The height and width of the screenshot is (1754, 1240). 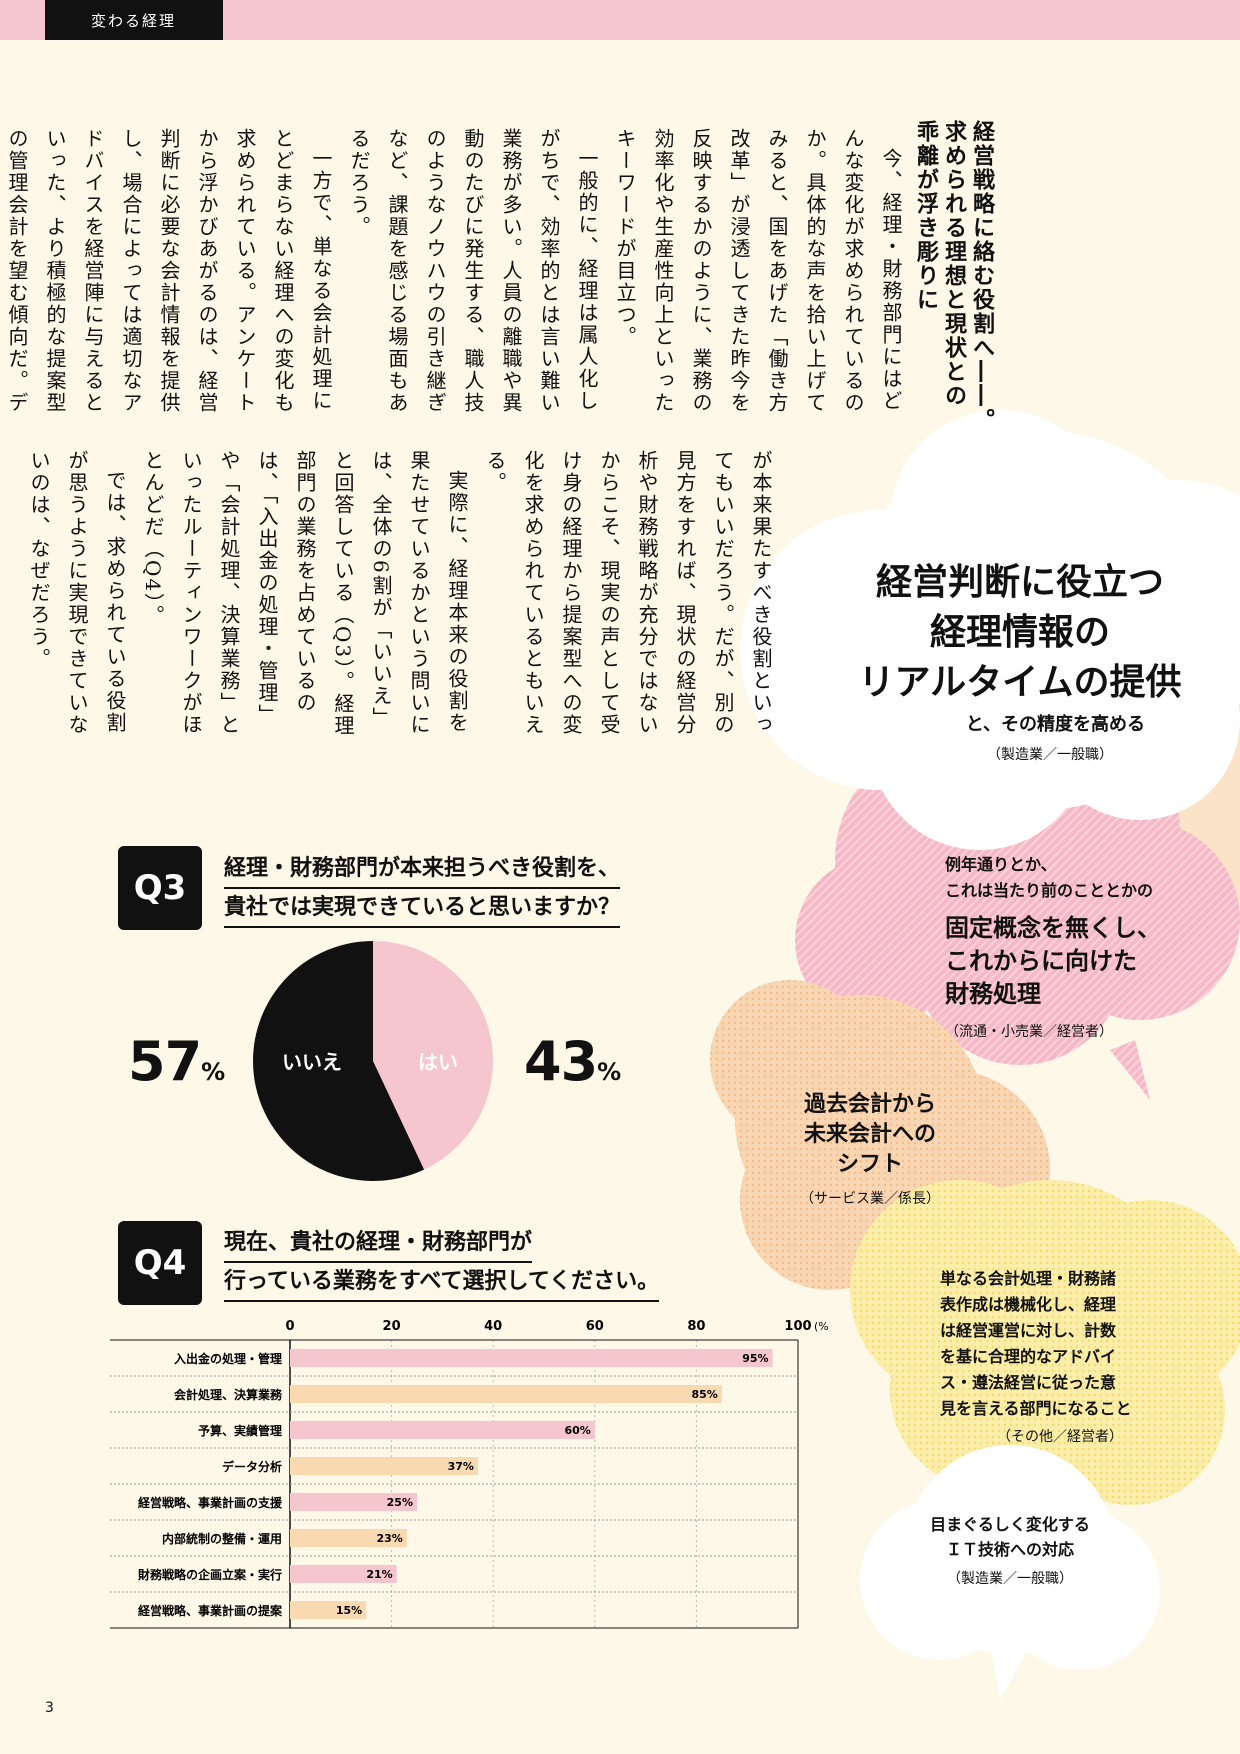 What do you see at coordinates (461, 1466) in the screenshot?
I see `bar-value-label: 37%` at bounding box center [461, 1466].